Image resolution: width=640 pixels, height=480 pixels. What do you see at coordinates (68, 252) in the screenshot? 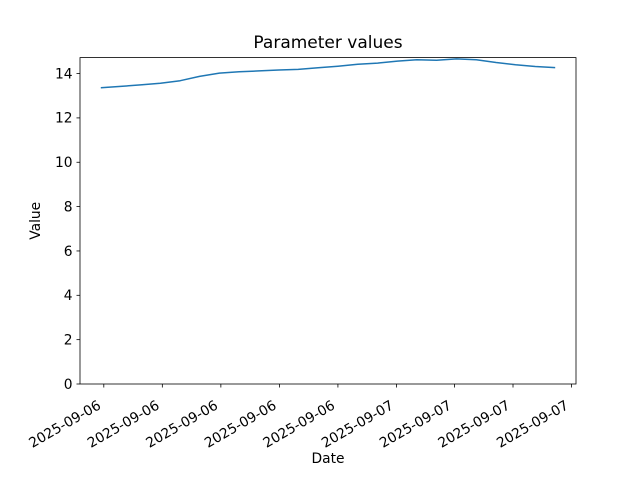
I see `y-tick-label: 6` at bounding box center [68, 252].